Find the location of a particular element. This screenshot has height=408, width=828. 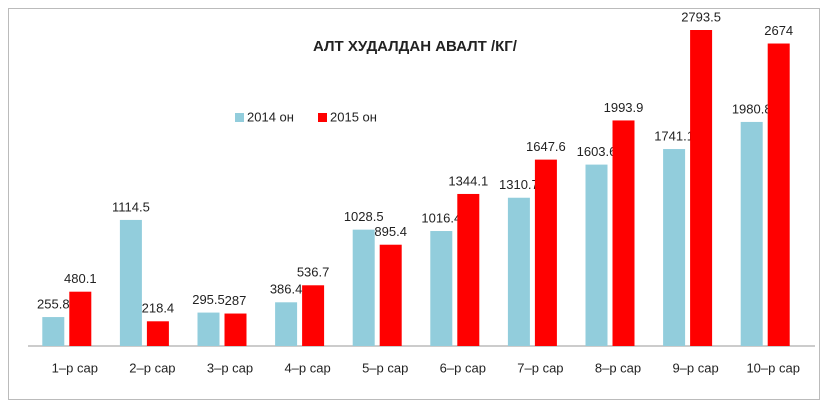

value-label: 1993.9 is located at coordinates (624, 107).